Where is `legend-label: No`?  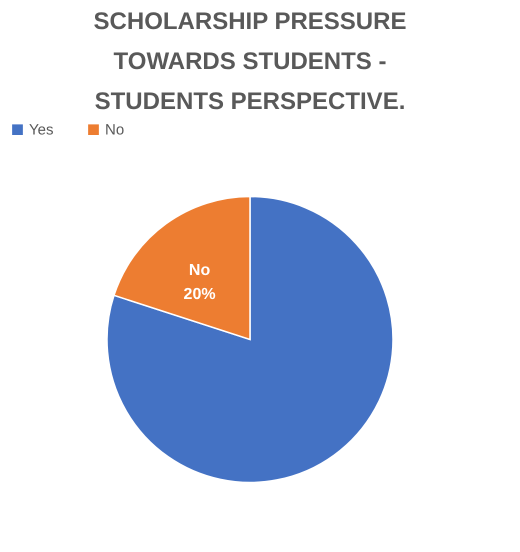
legend-label: No is located at coordinates (114, 130).